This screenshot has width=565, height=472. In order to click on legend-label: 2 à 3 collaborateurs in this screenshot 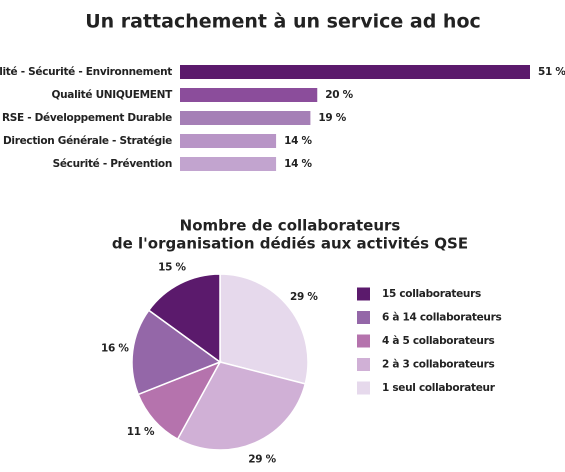, I will do `click(438, 365)`.